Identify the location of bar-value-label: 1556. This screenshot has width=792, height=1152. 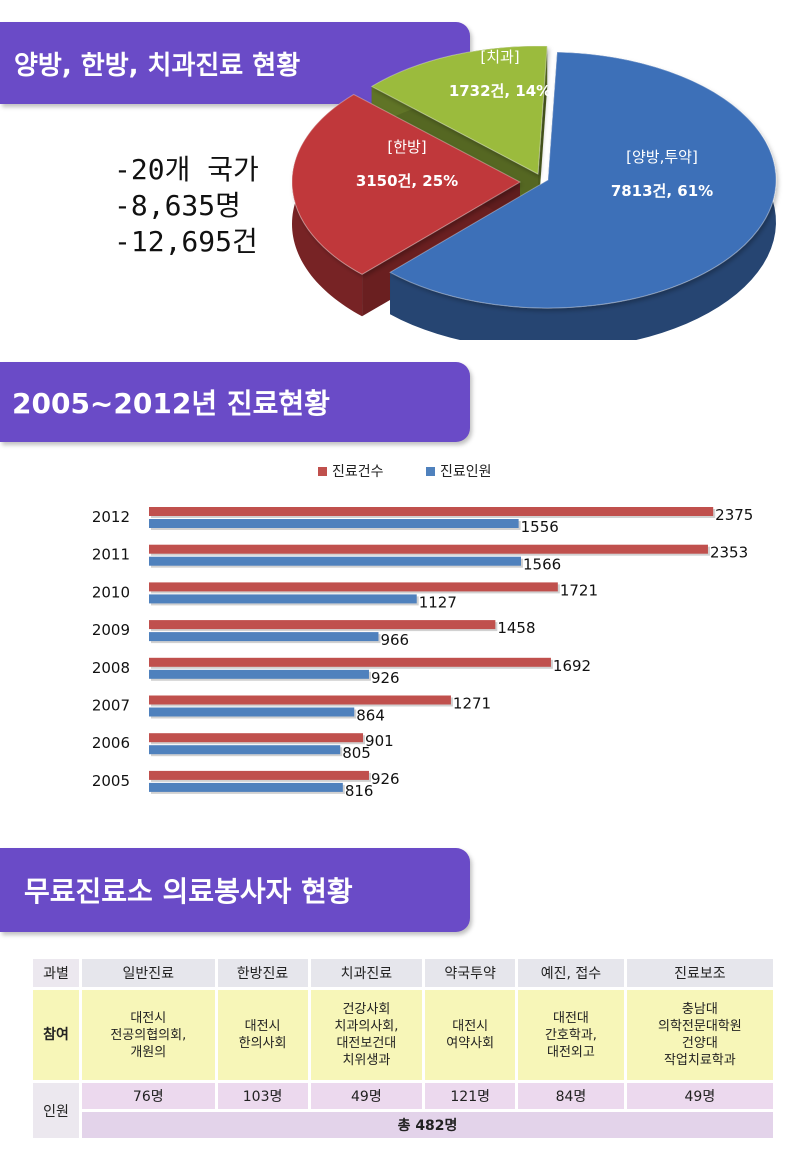
(540, 527).